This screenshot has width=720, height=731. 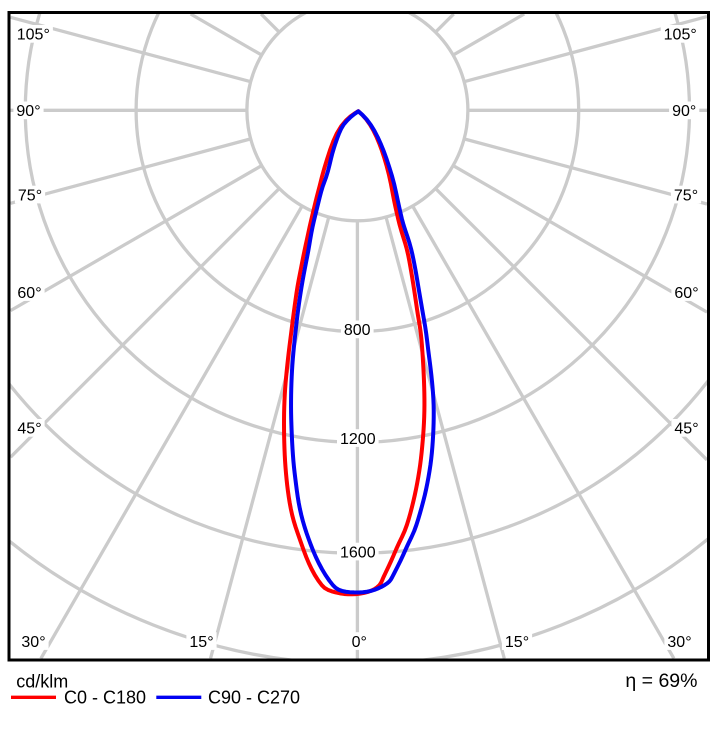 What do you see at coordinates (42, 682) in the screenshot?
I see `svg-text: cd/klm` at bounding box center [42, 682].